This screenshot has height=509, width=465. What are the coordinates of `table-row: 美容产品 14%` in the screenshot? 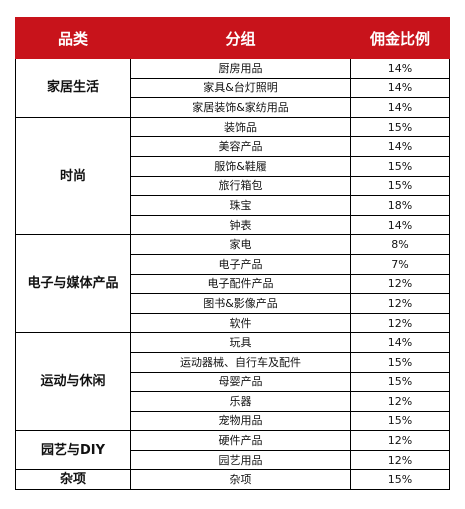 It's located at (233, 146).